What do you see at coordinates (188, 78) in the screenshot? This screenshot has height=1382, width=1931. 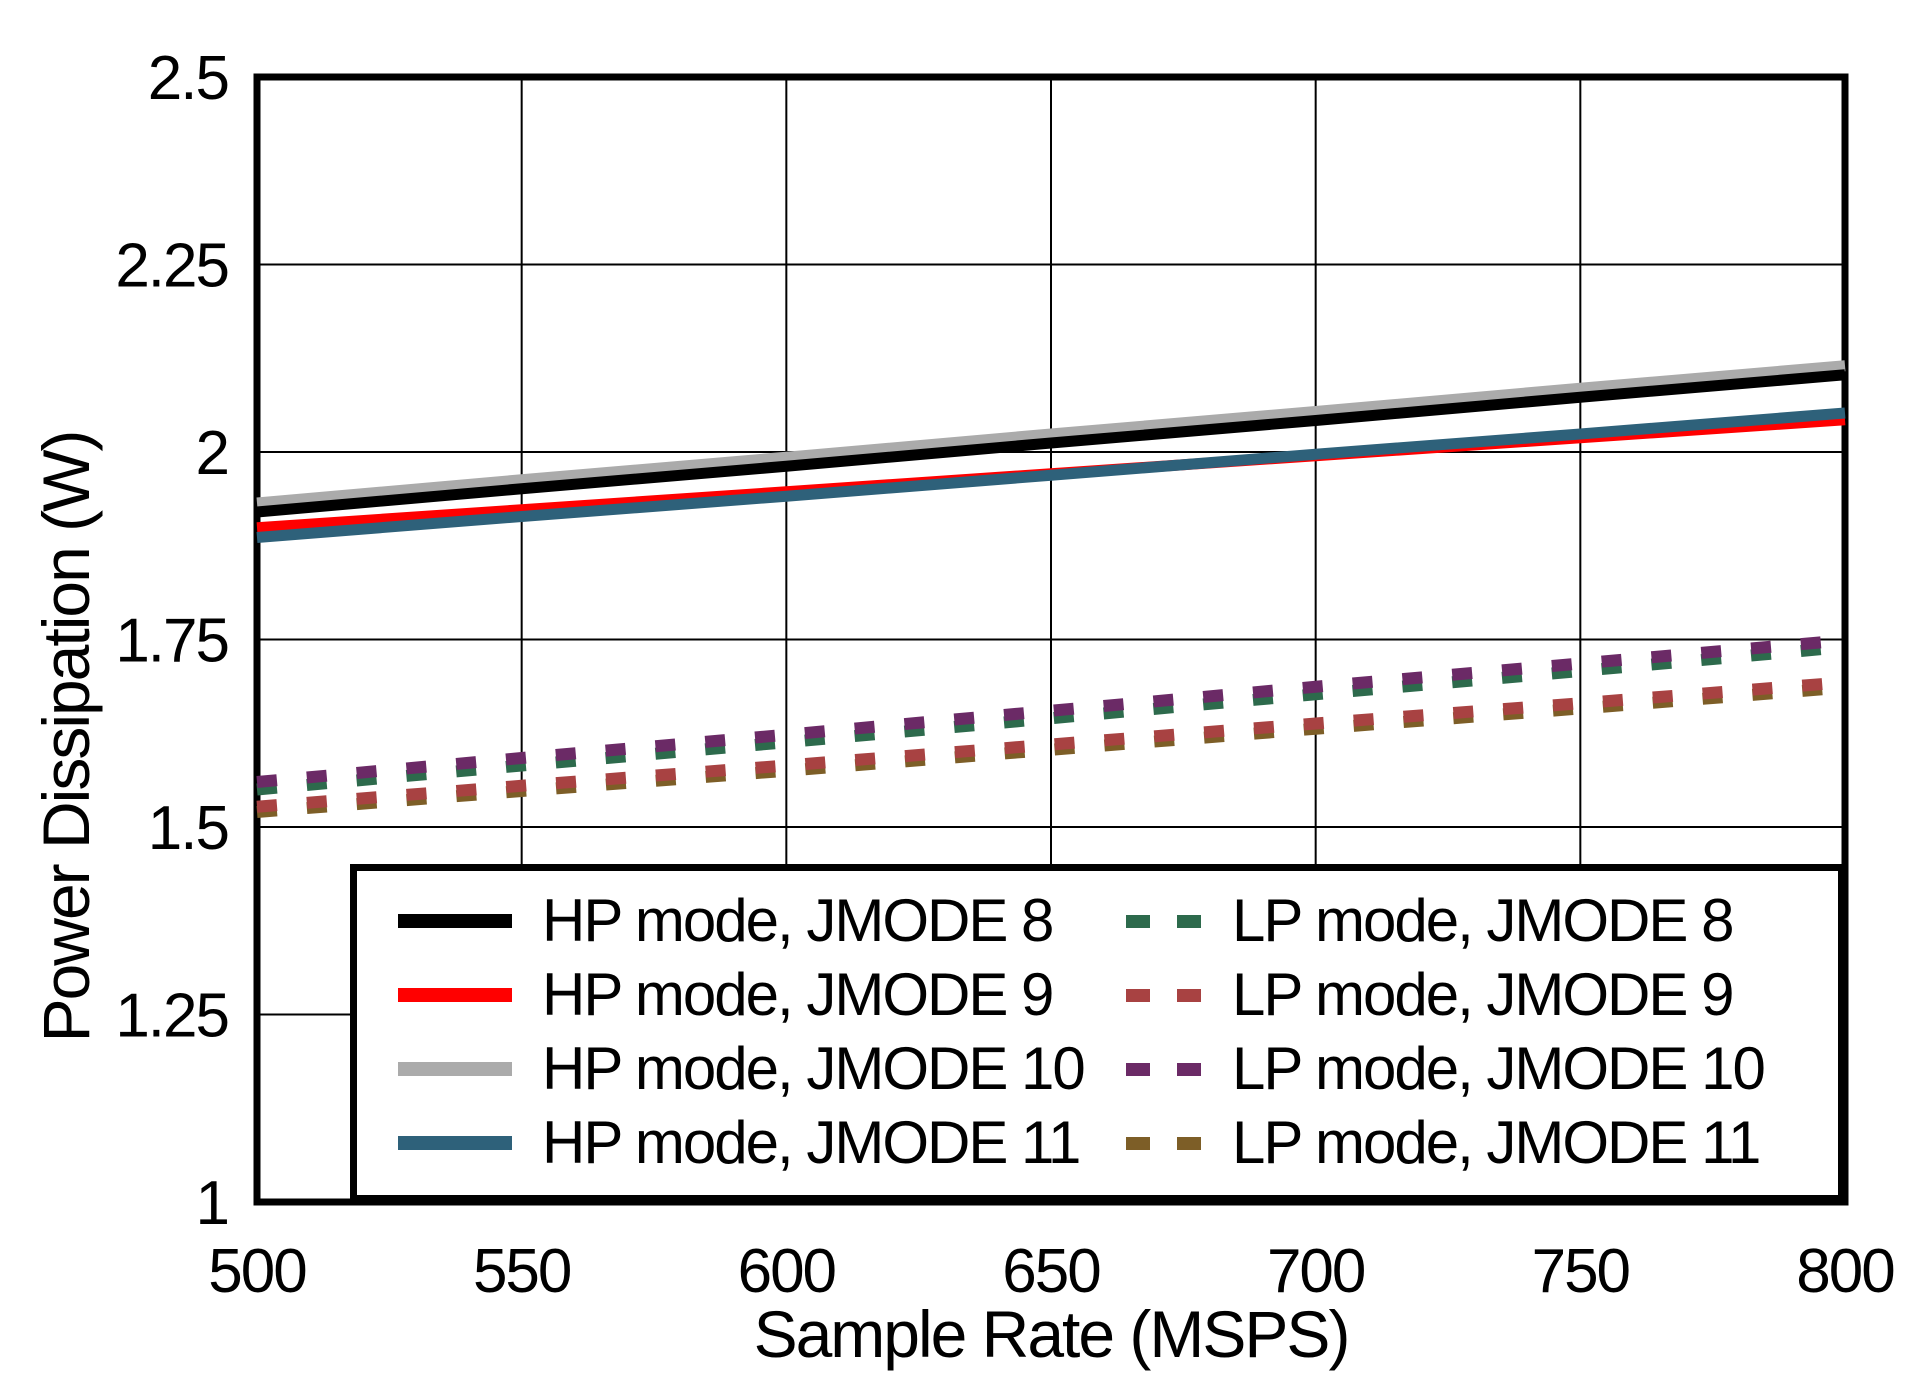 I see `y-tick-label: 2.5` at bounding box center [188, 78].